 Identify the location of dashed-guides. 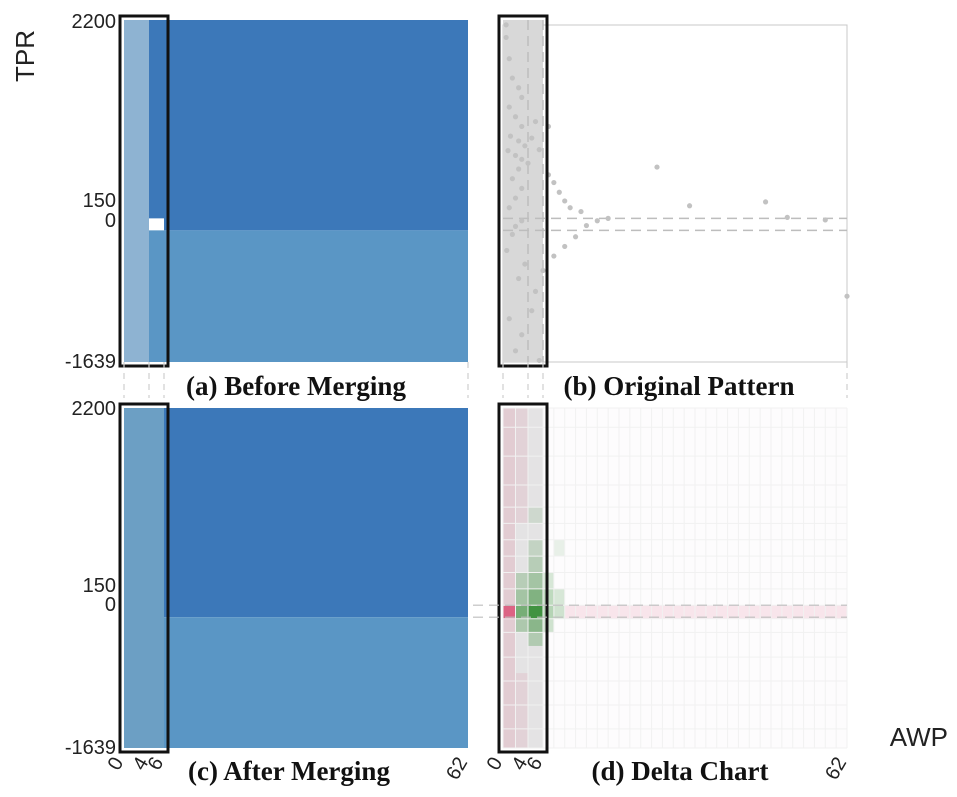
(485, 380).